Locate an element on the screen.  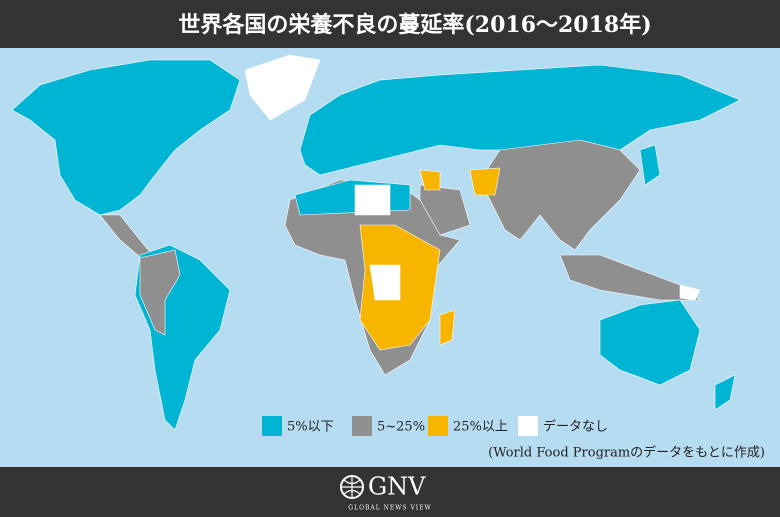
new-zealand is located at coordinates (725, 392).